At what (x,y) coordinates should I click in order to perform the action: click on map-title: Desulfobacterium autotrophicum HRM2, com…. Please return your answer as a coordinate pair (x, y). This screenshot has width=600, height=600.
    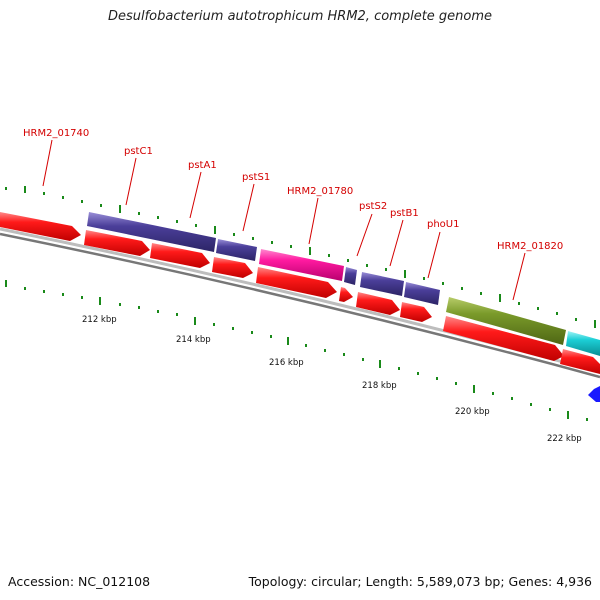
    Looking at the image, I should click on (300, 16).